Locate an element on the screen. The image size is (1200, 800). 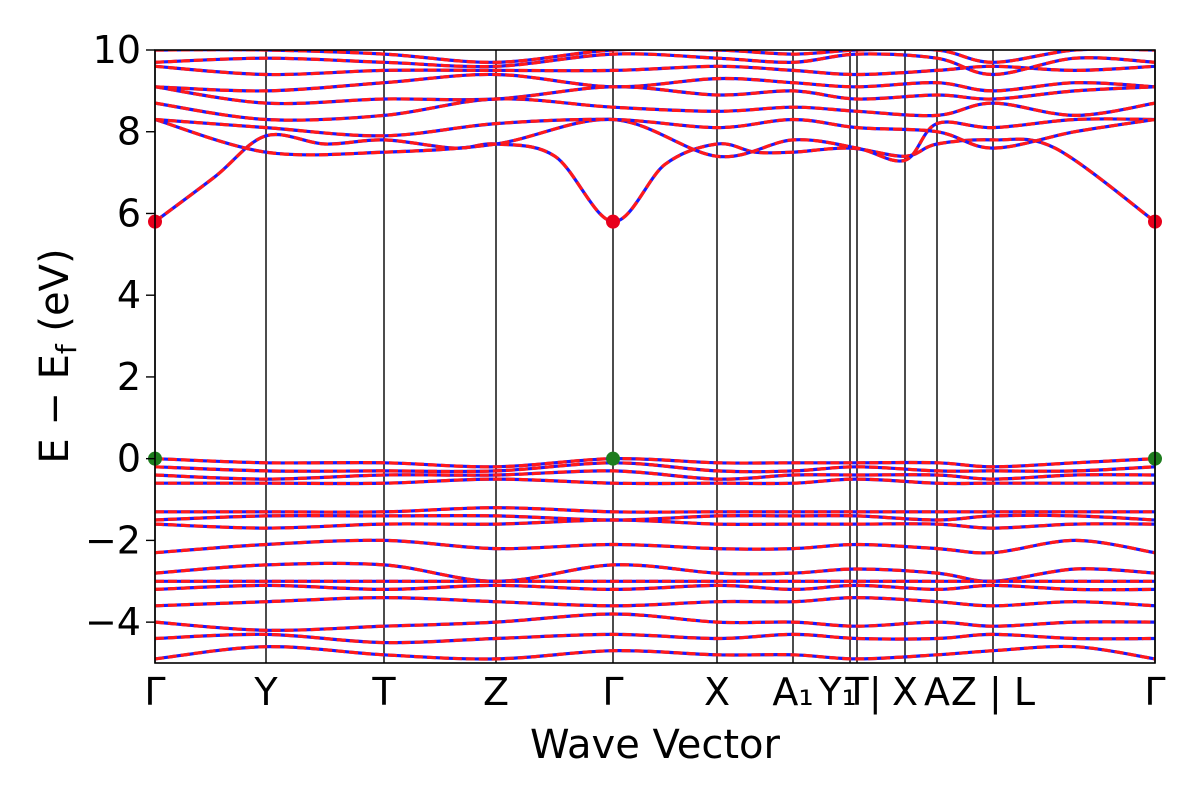
y-axis-label-subscript: f is located at coordinates (66, 348).